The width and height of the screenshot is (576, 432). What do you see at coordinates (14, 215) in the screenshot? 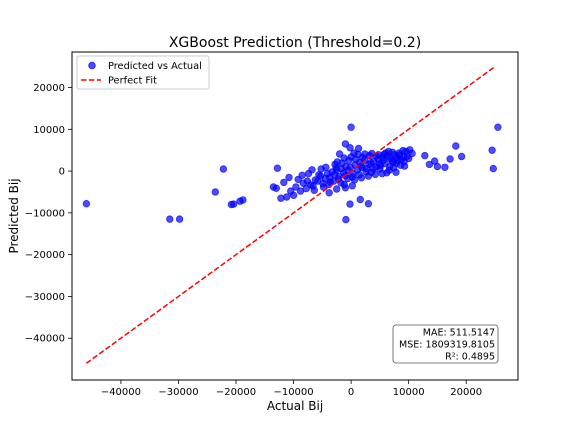
I see `y-axis-label: Predicted Bij` at bounding box center [14, 215].